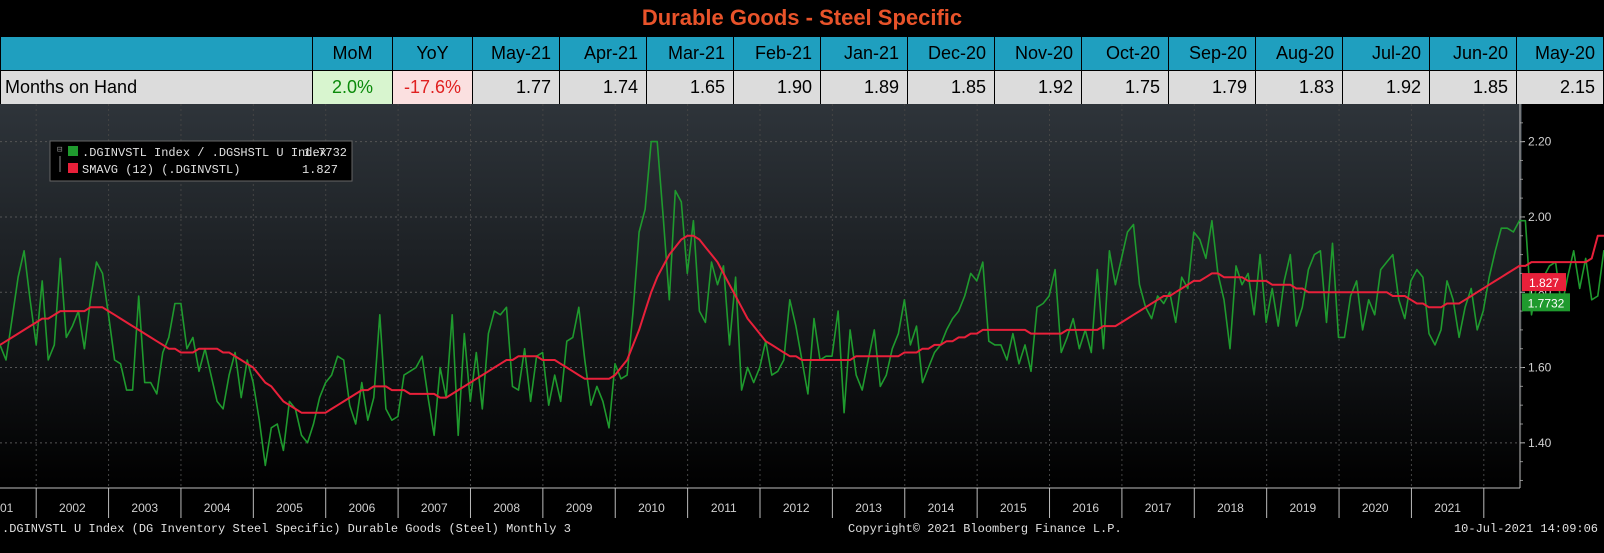  I want to click on y-tick-label: 2.20, so click(1540, 142).